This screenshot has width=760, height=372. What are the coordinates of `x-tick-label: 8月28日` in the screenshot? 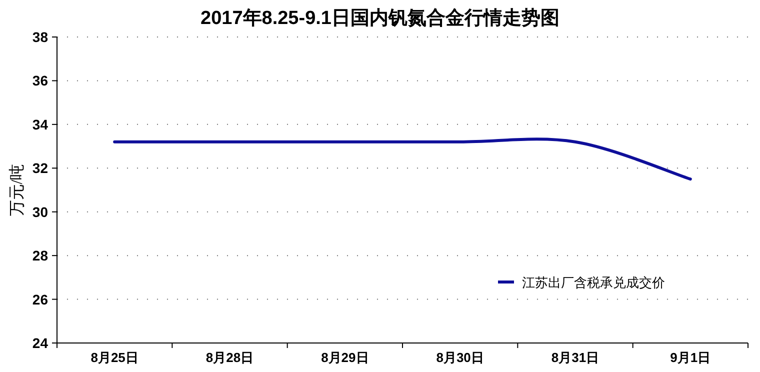 It's located at (230, 357).